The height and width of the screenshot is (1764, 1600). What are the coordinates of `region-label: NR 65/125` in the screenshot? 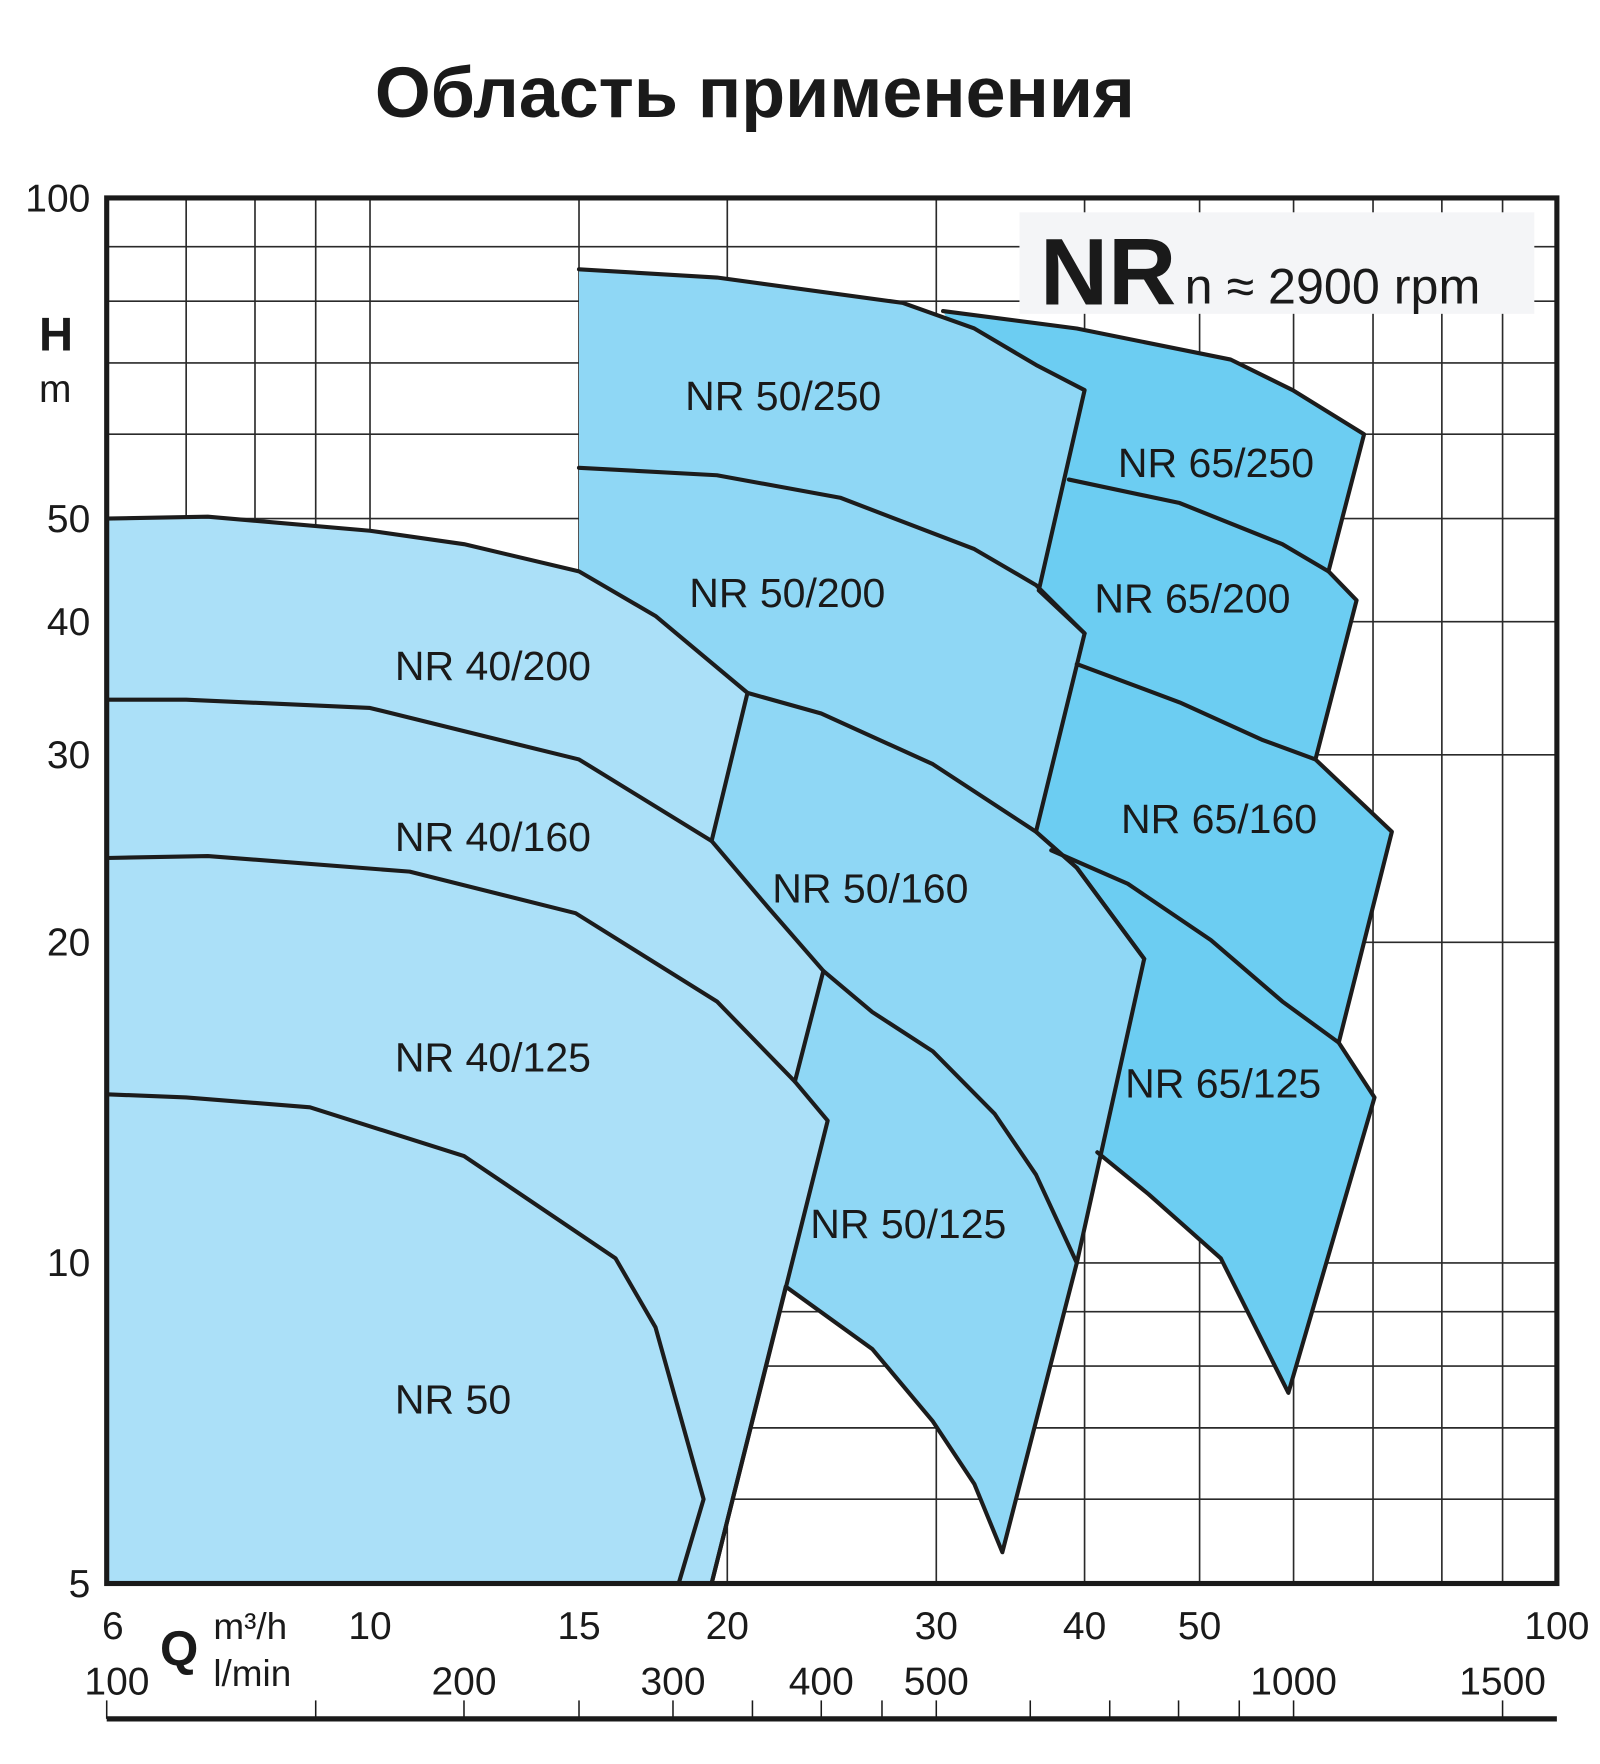 It's located at (1223, 1083).